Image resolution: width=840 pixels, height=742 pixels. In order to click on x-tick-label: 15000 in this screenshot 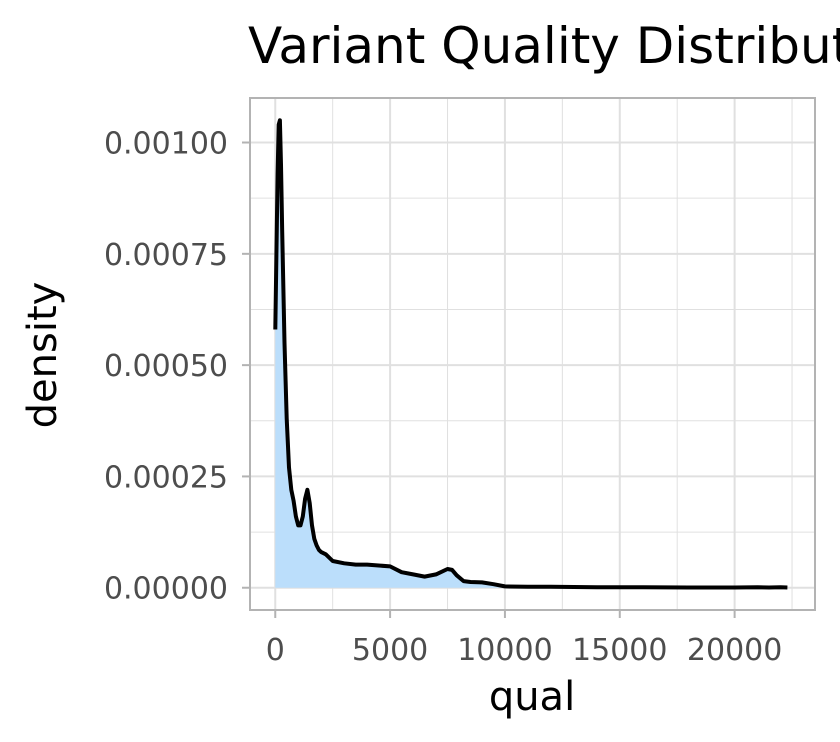, I will do `click(619, 650)`.